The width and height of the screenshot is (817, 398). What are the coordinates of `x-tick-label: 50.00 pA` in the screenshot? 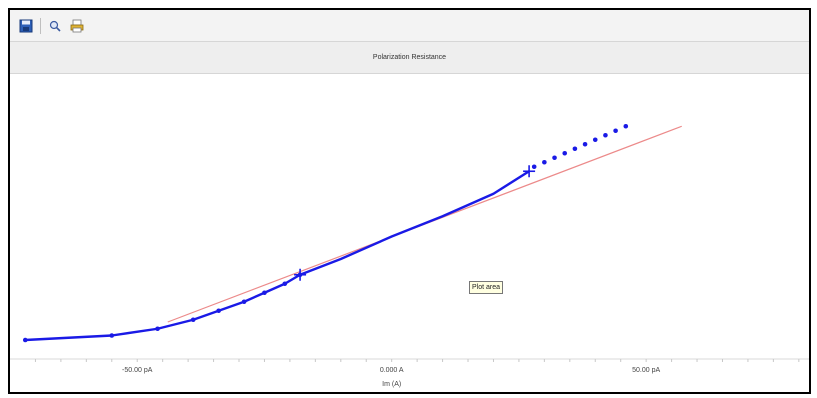 It's located at (646, 370).